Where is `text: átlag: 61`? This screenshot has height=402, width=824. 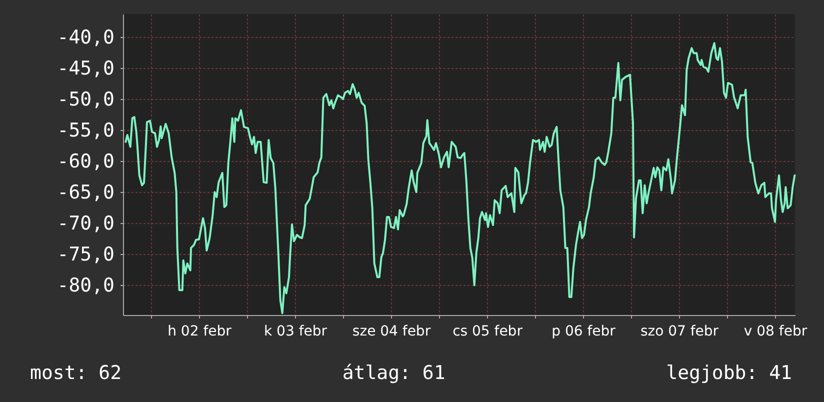
text: átlag: 61 is located at coordinates (394, 373).